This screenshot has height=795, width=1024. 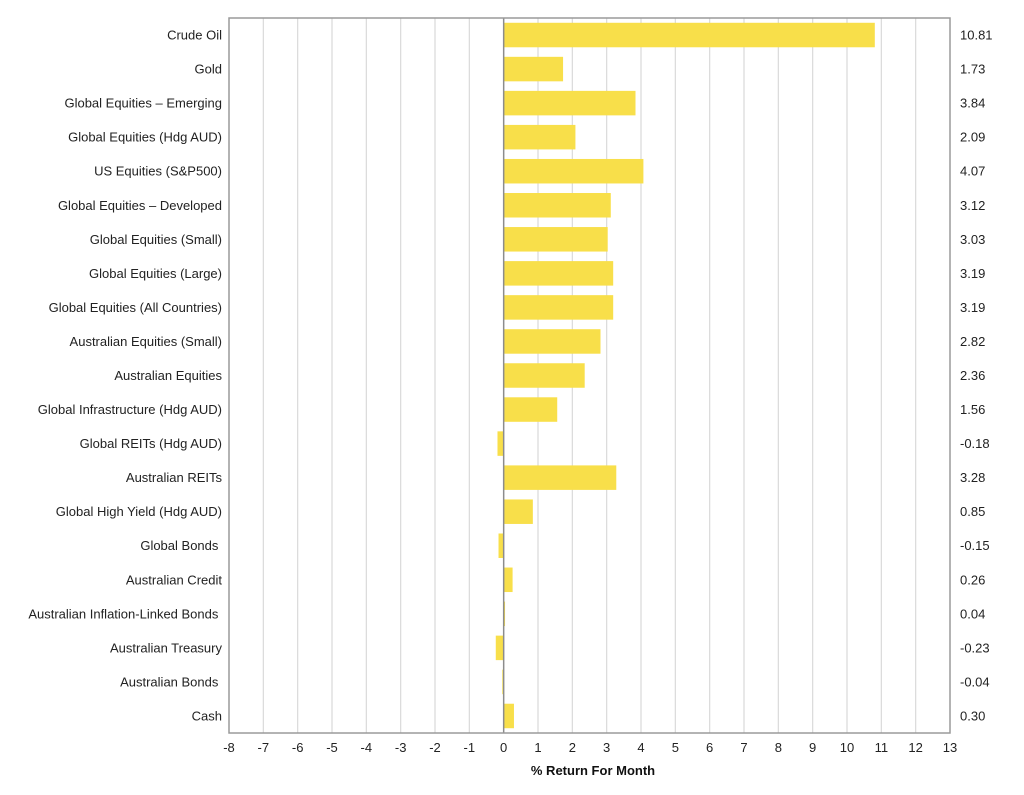 What do you see at coordinates (975, 443) in the screenshot?
I see `value-label: -0.18` at bounding box center [975, 443].